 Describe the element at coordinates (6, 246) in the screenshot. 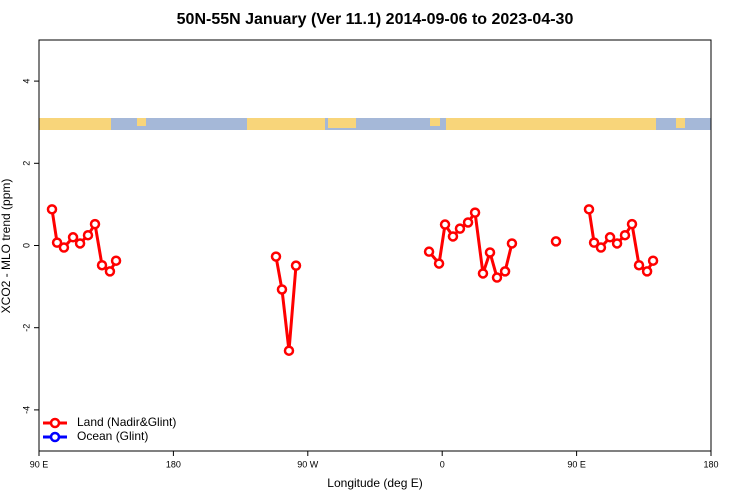

I see `y-axis-label: XCO2 - MLO trend (ppm)` at that location.